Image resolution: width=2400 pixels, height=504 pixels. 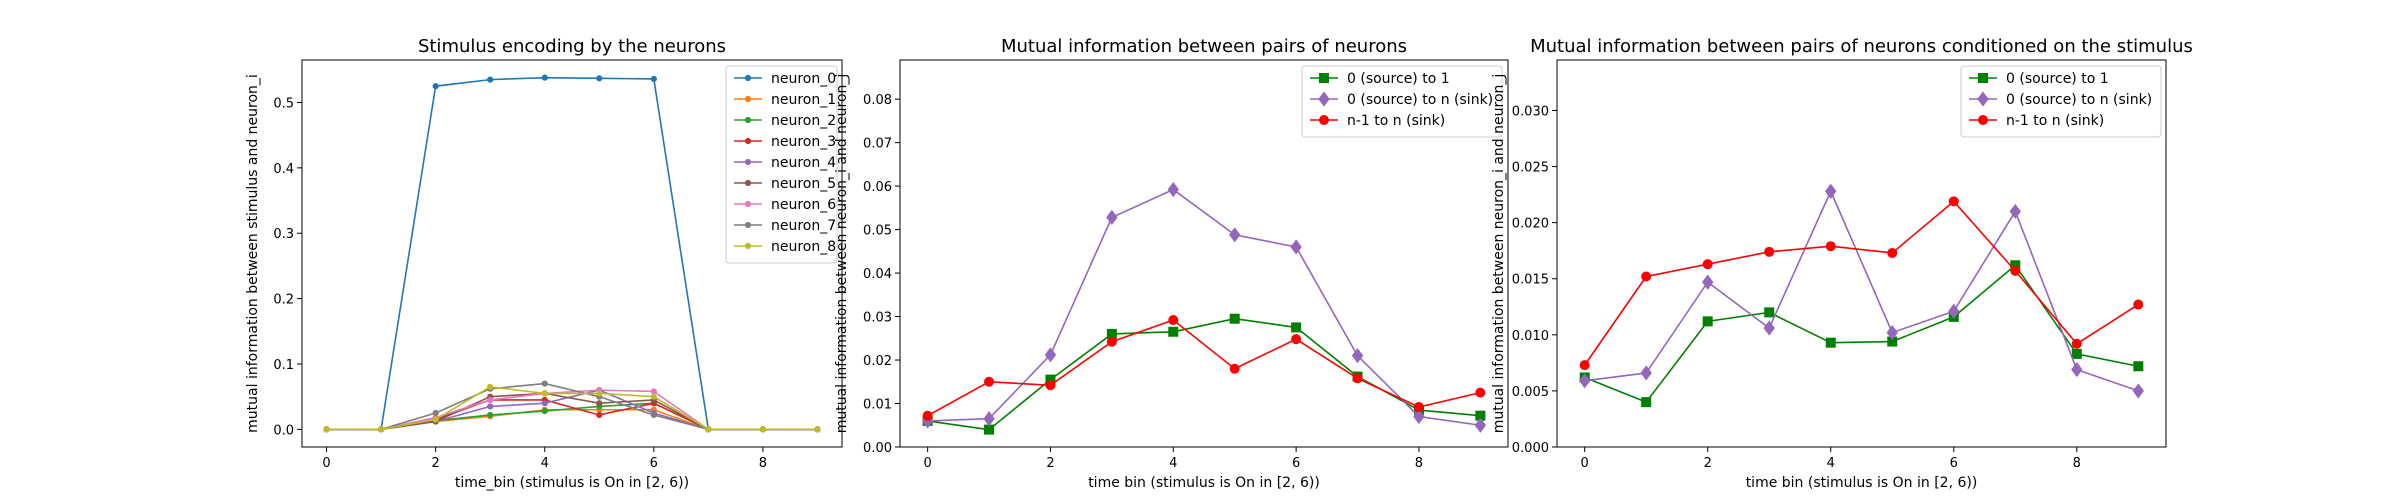 I want to click on y-tick-label: 0.0, so click(x=283, y=430).